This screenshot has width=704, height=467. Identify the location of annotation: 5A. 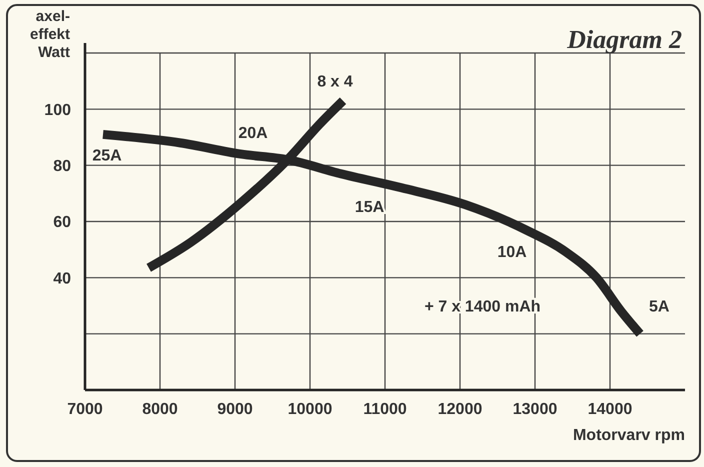
(659, 307).